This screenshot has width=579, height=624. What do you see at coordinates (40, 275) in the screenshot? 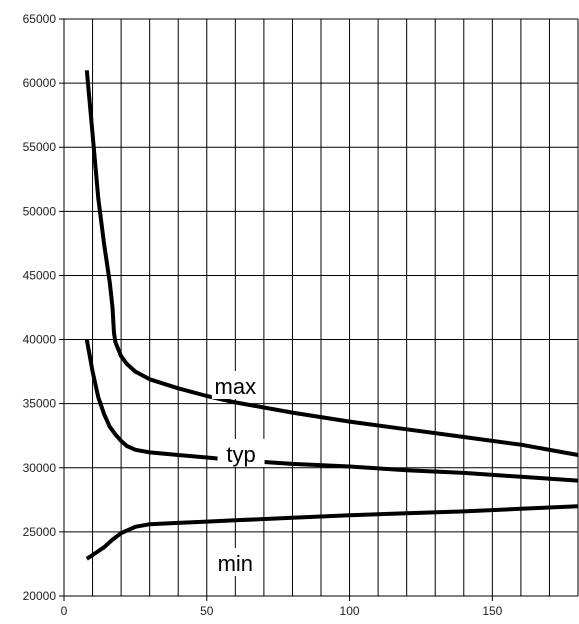
I see `y-tick-label: 45000` at bounding box center [40, 275].